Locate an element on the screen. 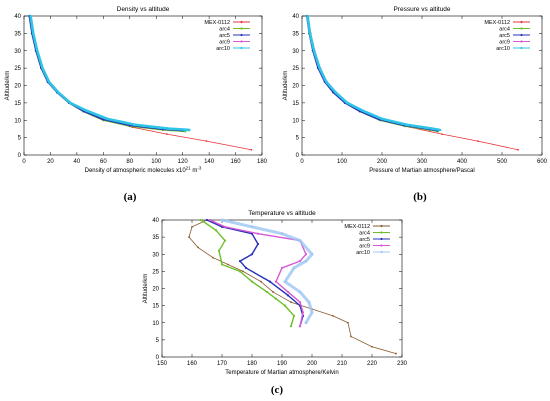 The width and height of the screenshot is (550, 401). x-axis-label: Pressure of Martian atmosphere/Pascal is located at coordinates (421, 171).